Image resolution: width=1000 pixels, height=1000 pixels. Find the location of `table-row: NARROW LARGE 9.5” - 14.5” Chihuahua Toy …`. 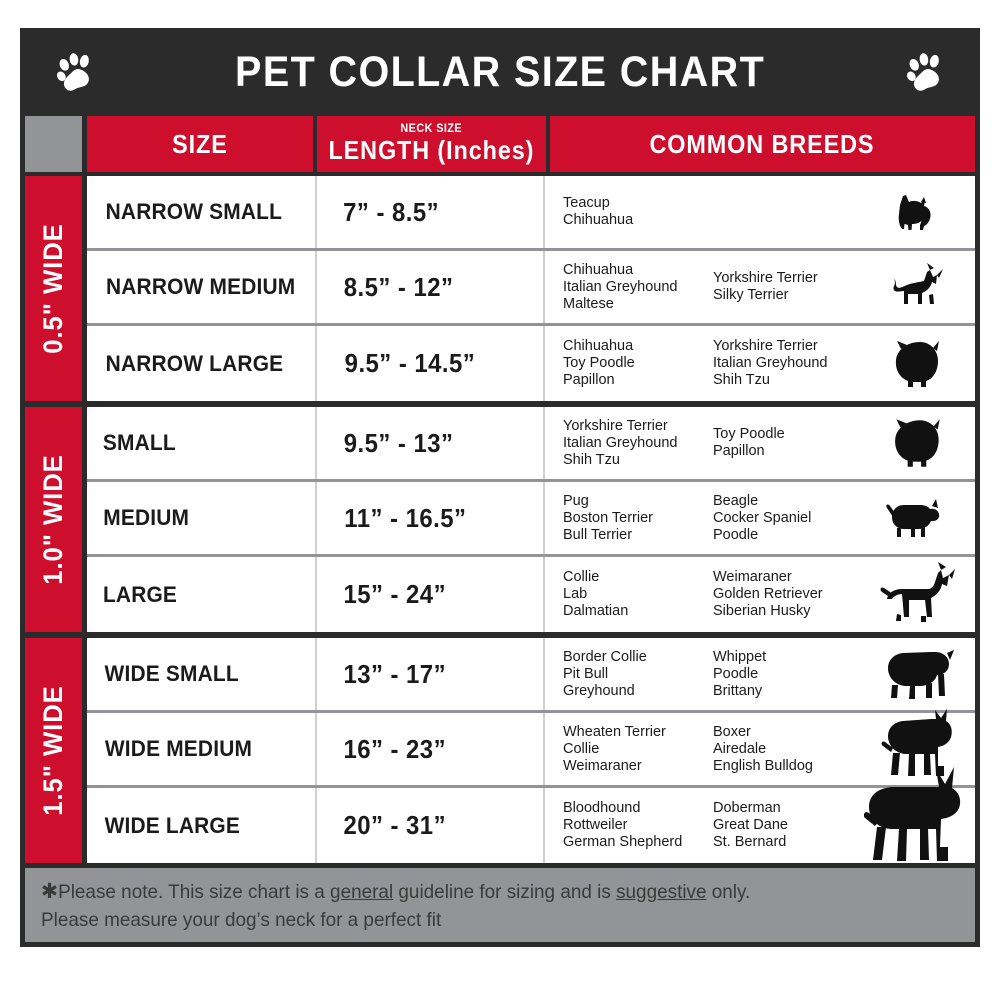

table-row: NARROW LARGE 9.5” - 14.5” Chihuahua Toy … is located at coordinates (531, 363).